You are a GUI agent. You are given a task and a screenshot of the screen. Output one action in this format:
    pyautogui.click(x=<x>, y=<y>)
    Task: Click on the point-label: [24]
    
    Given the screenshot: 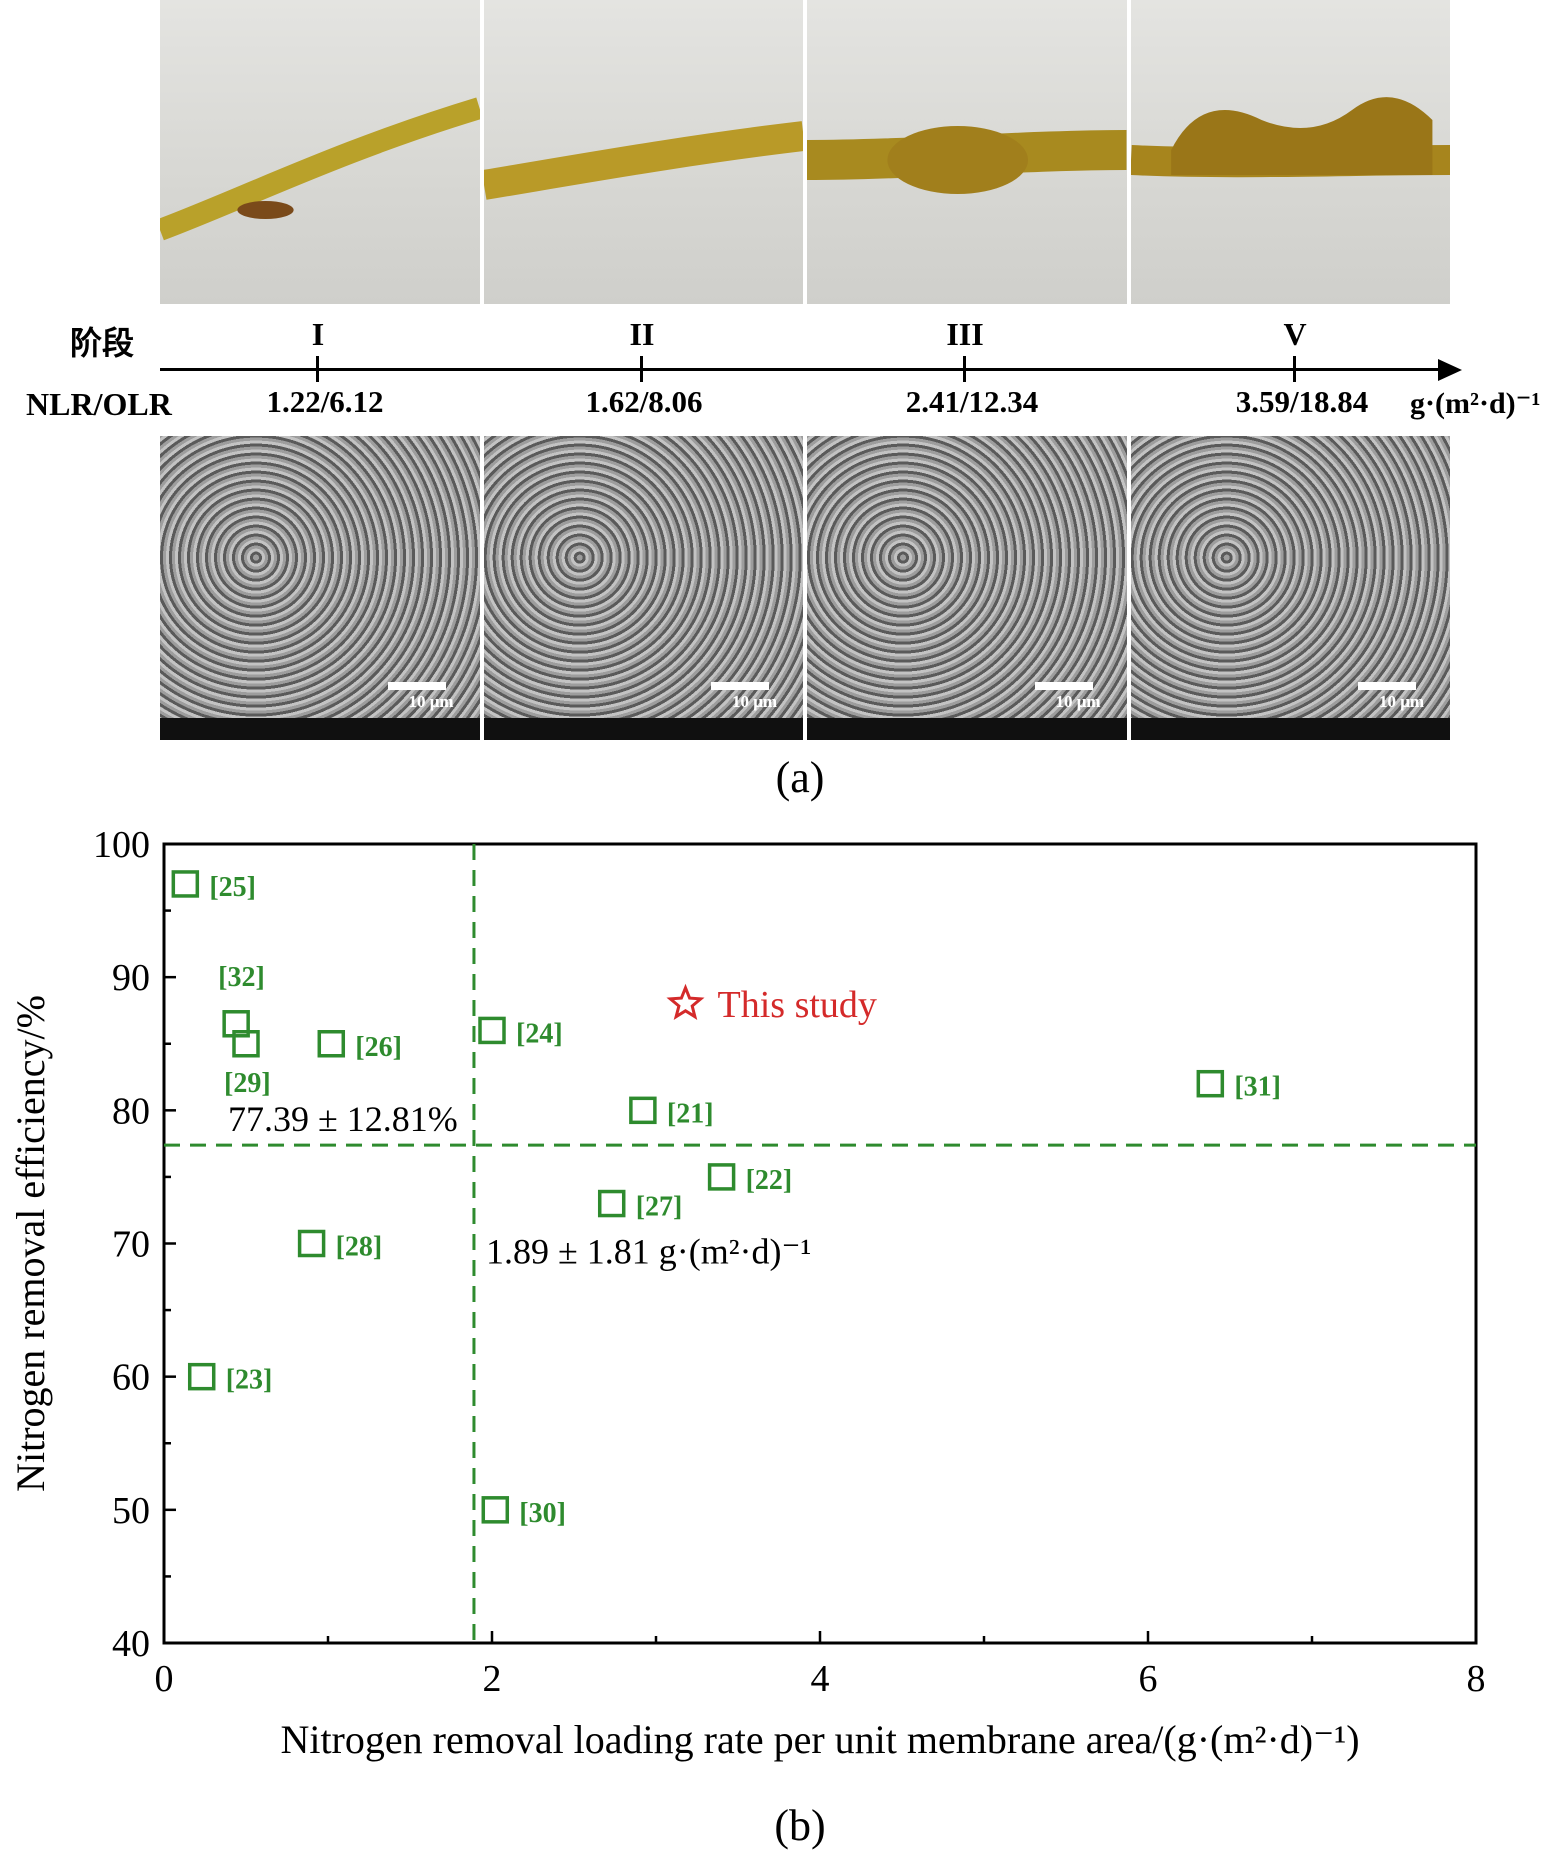 What is the action you would take?
    pyautogui.click(x=539, y=1033)
    